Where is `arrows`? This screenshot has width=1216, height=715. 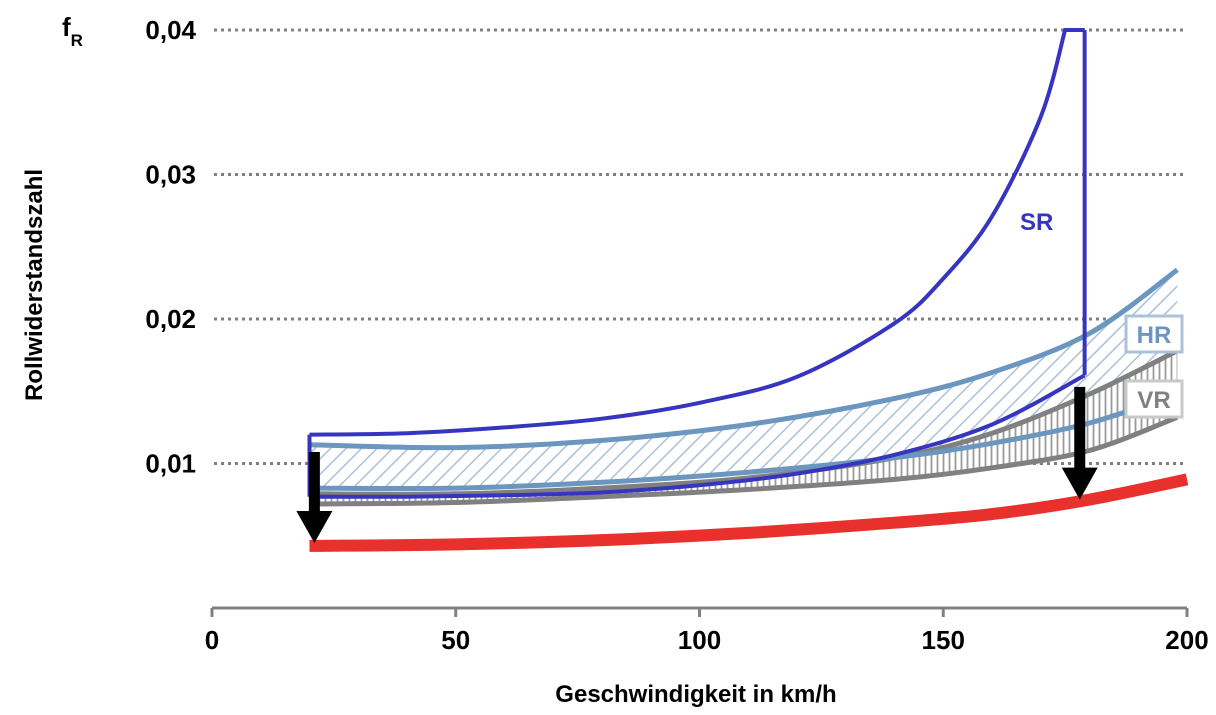
arrows is located at coordinates (697, 464).